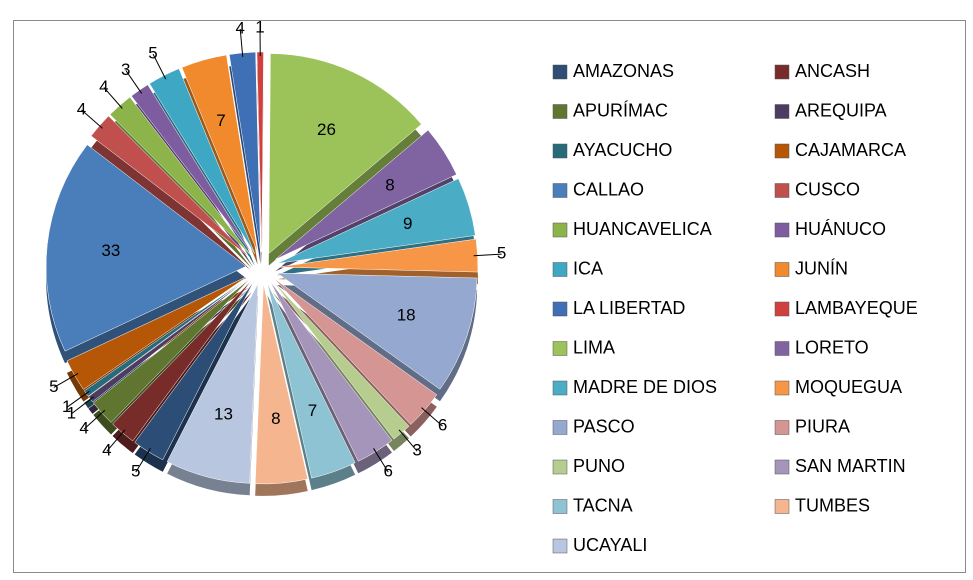  Describe the element at coordinates (406, 315) in the screenshot. I see `data-label: 18` at that location.